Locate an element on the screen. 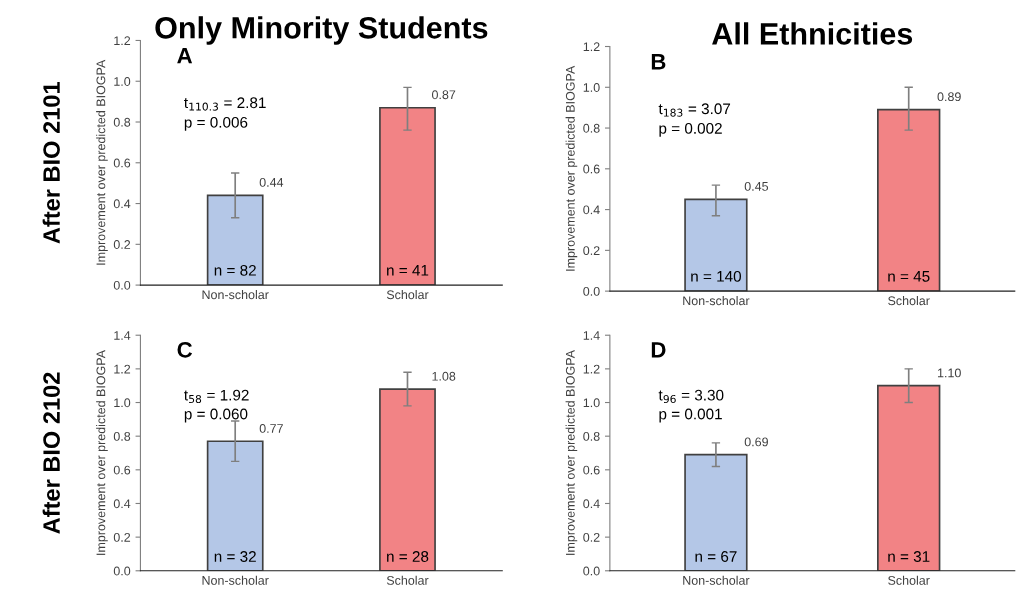 The image size is (1025, 604). data-label: 0.89 is located at coordinates (949, 97).